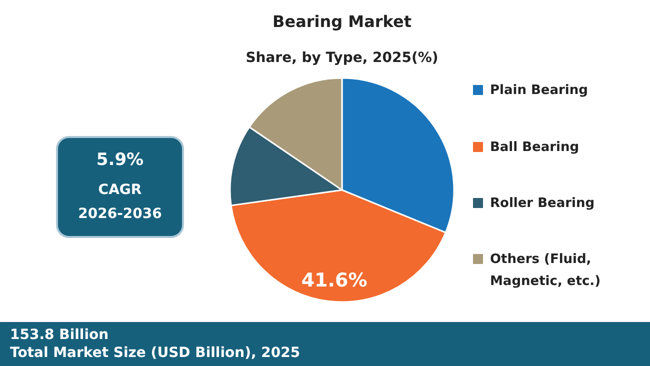 This screenshot has width=650, height=366. Describe the element at coordinates (120, 190) in the screenshot. I see `text: CAGR` at that location.